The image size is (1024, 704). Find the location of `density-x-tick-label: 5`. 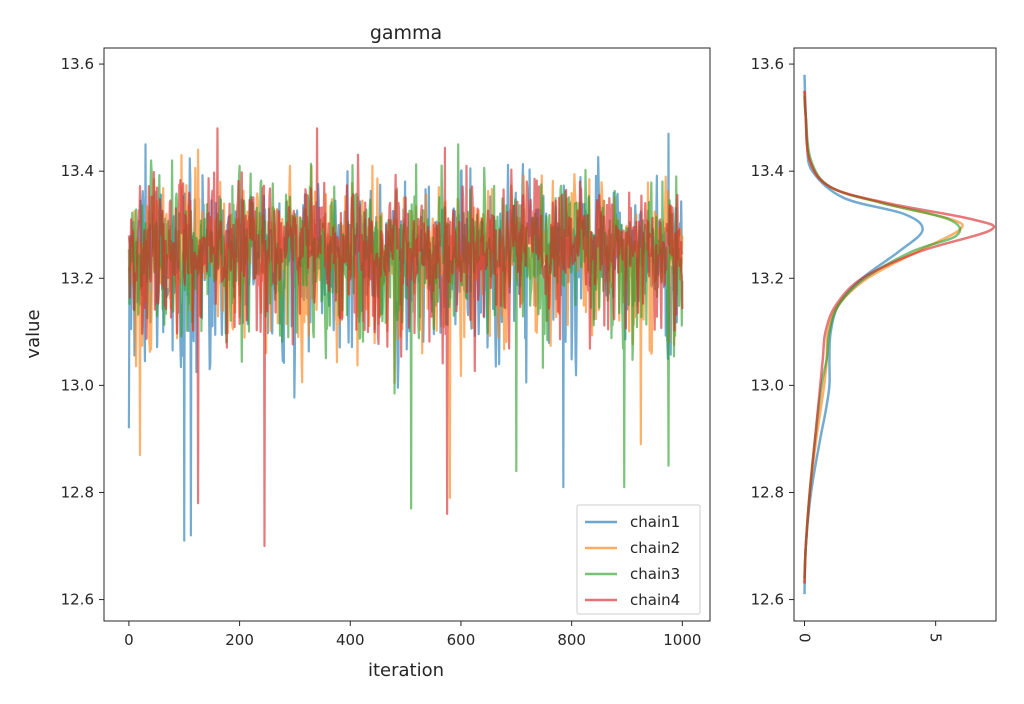

density-x-tick-label: 5 is located at coordinates (936, 638).